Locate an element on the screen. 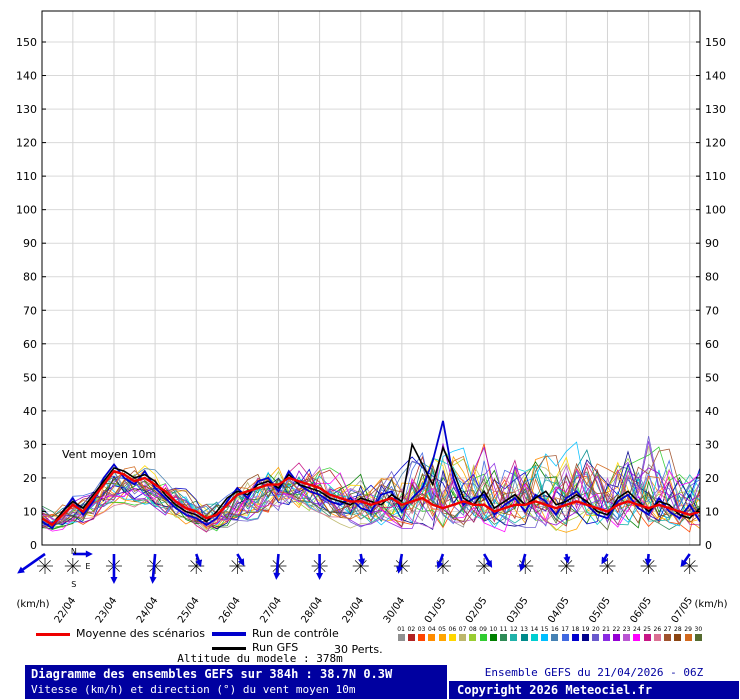  pert-item: 28 is located at coordinates (678, 633).